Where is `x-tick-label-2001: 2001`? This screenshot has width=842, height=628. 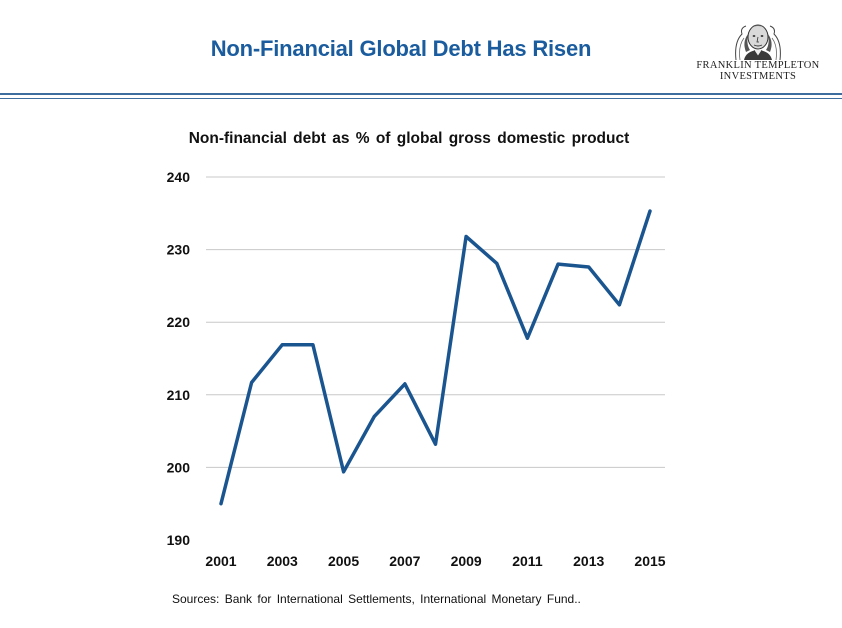
x-tick-label-2001: 2001 is located at coordinates (220, 561).